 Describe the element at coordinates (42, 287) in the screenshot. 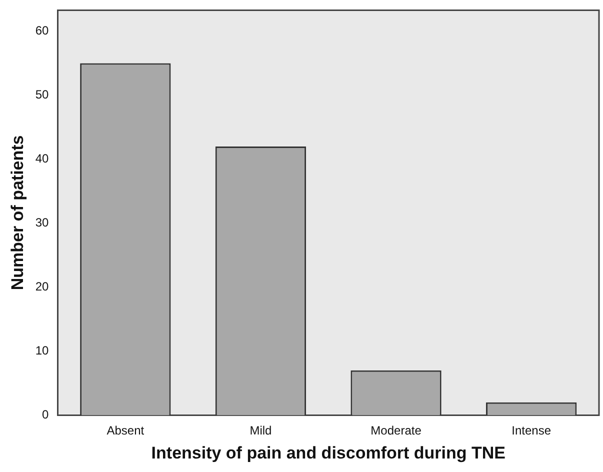

I see `y-tick-label: 20` at that location.